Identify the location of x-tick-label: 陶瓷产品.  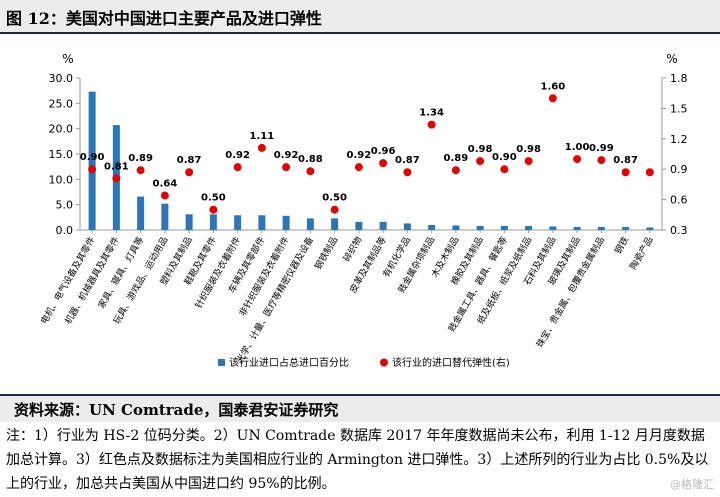
(641, 253).